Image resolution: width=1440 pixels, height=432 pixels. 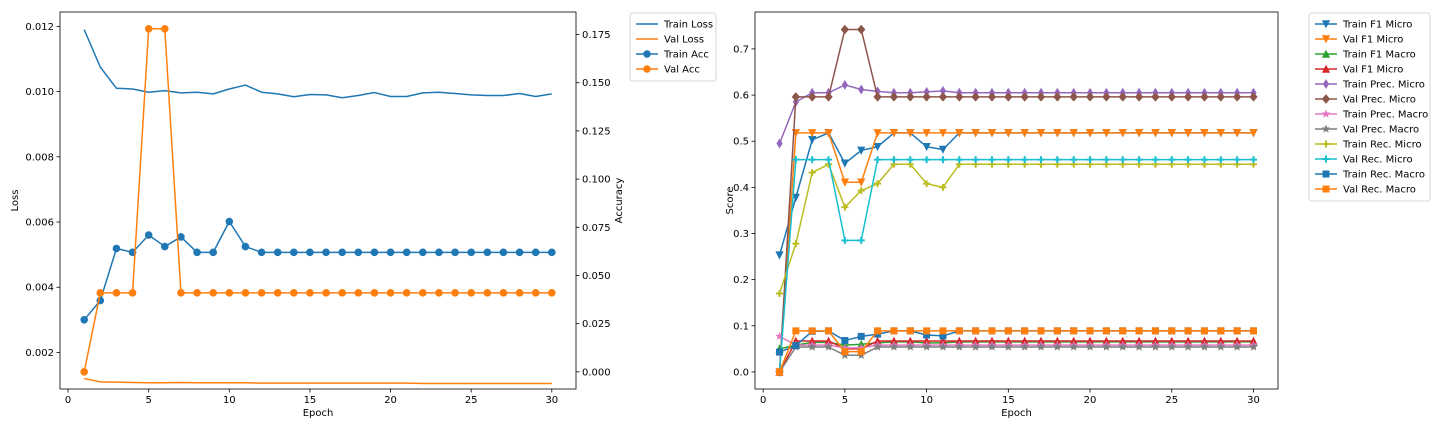 I want to click on legend-label: Val Prec. Macro, so click(x=1381, y=130).